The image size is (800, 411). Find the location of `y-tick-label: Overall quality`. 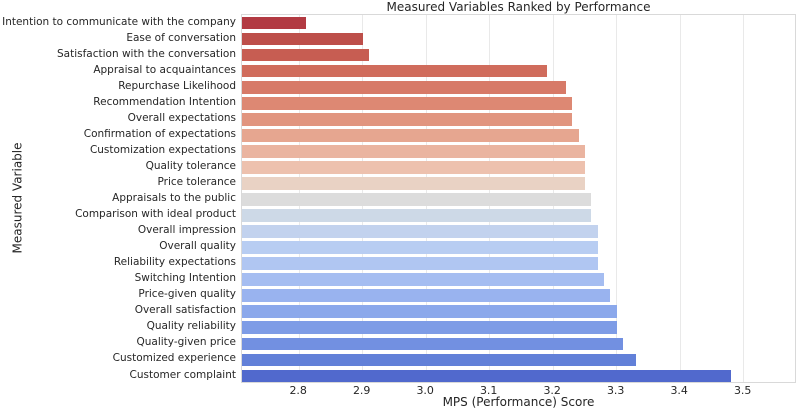

y-tick-label: Overall quality is located at coordinates (197, 246).